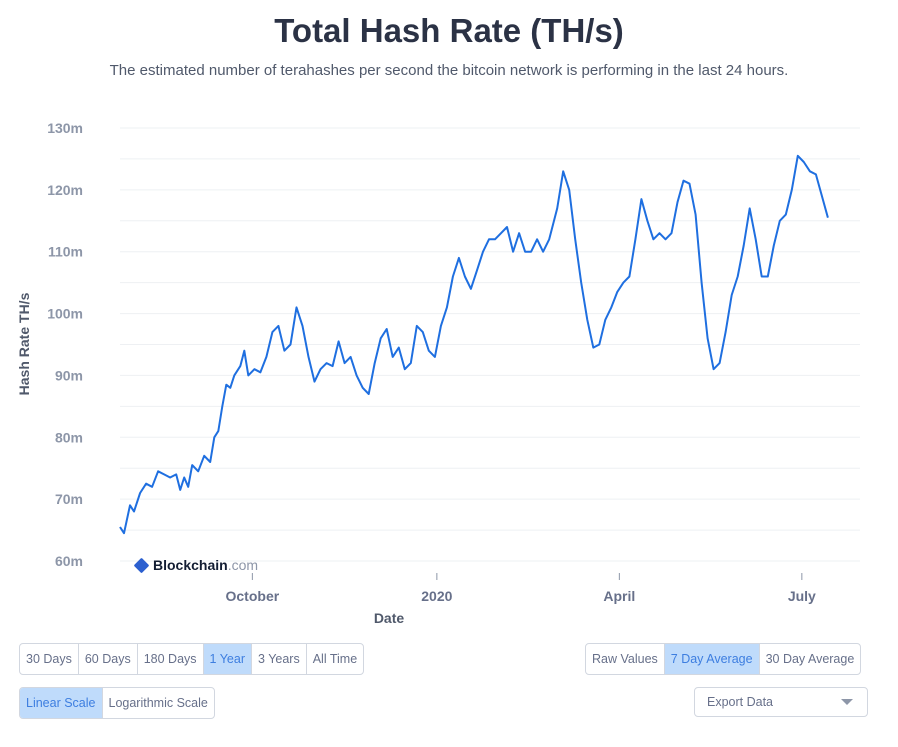  What do you see at coordinates (65, 128) in the screenshot?
I see `y-tick-label: 130m` at bounding box center [65, 128].